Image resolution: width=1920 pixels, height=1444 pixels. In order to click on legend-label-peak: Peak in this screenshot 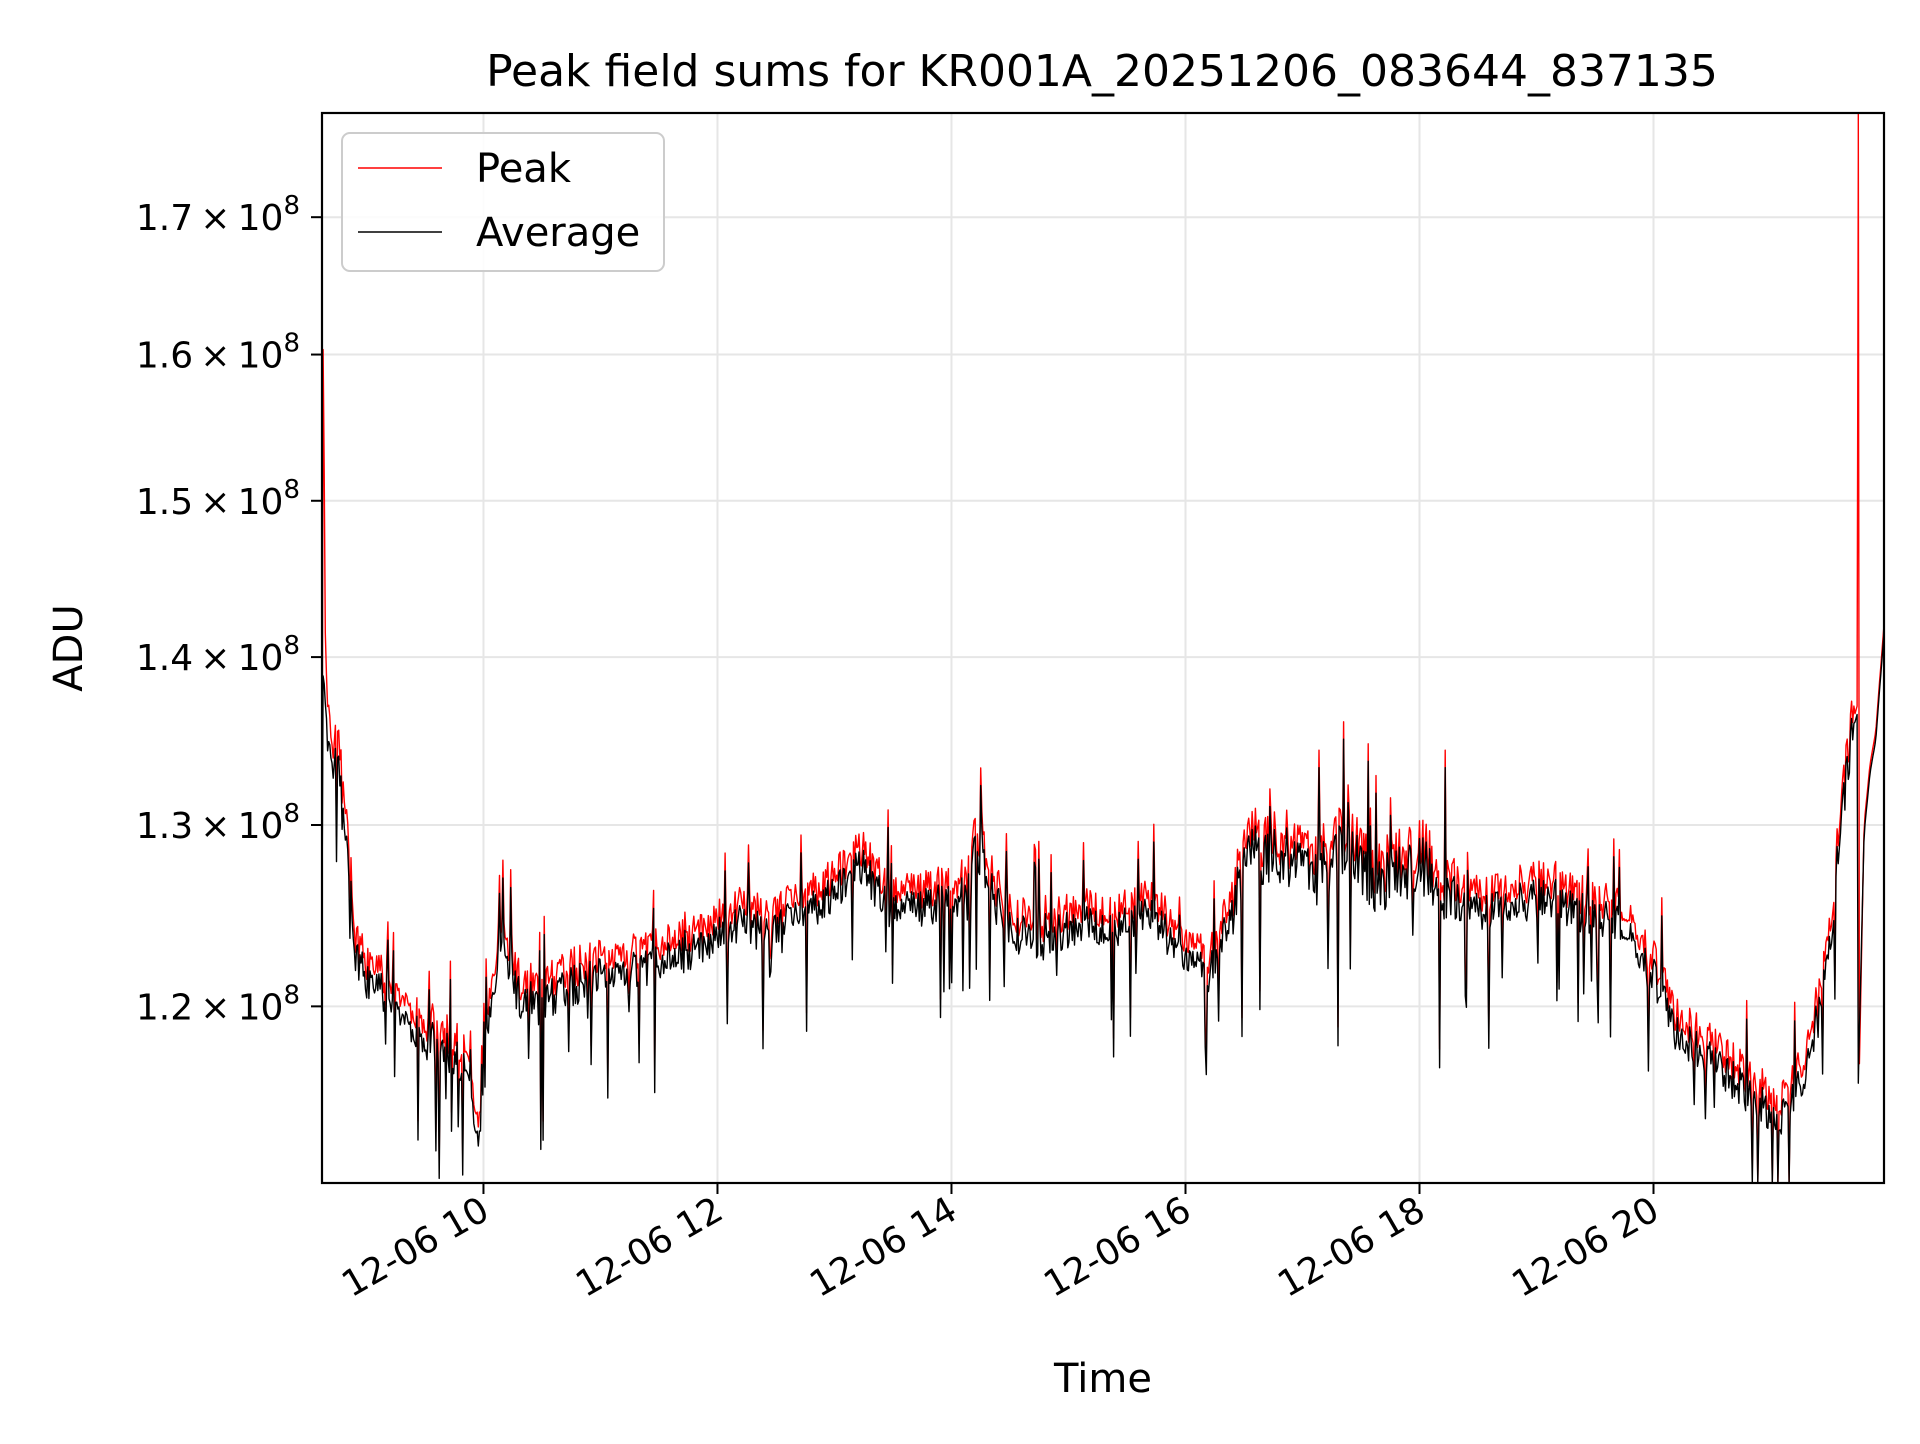, I will do `click(524, 169)`.